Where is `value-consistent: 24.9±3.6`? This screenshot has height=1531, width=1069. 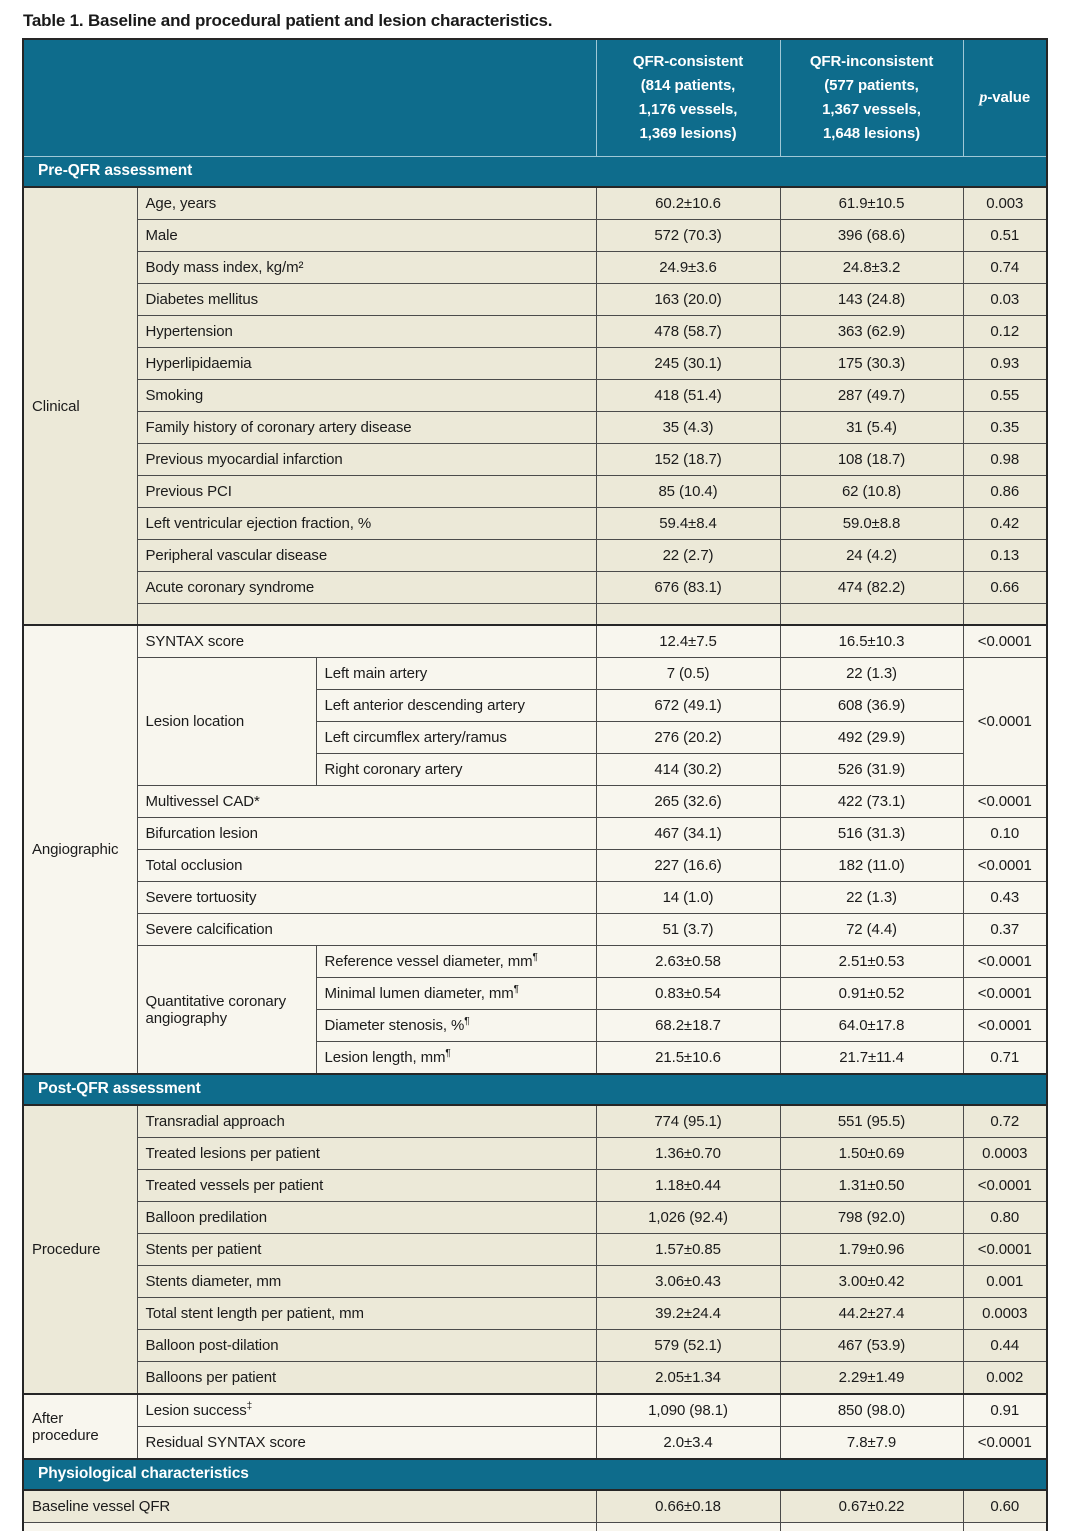
value-consistent: 24.9±3.6 is located at coordinates (688, 267).